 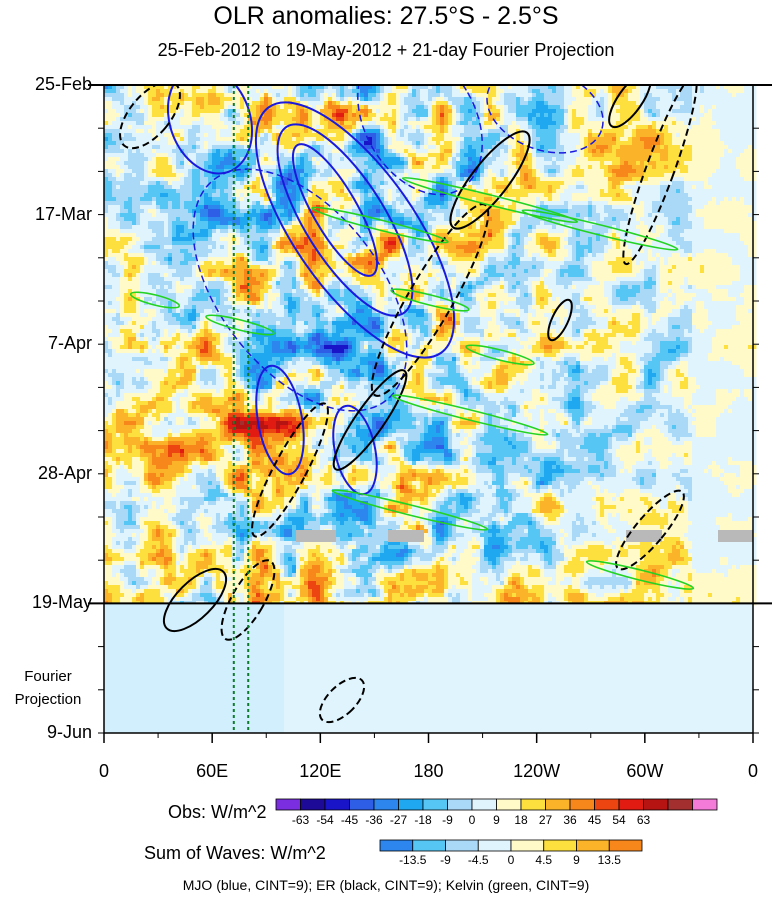 What do you see at coordinates (386, 16) in the screenshot?
I see `chart-title: OLR anomalies: 27.5°S - 2.5°S` at bounding box center [386, 16].